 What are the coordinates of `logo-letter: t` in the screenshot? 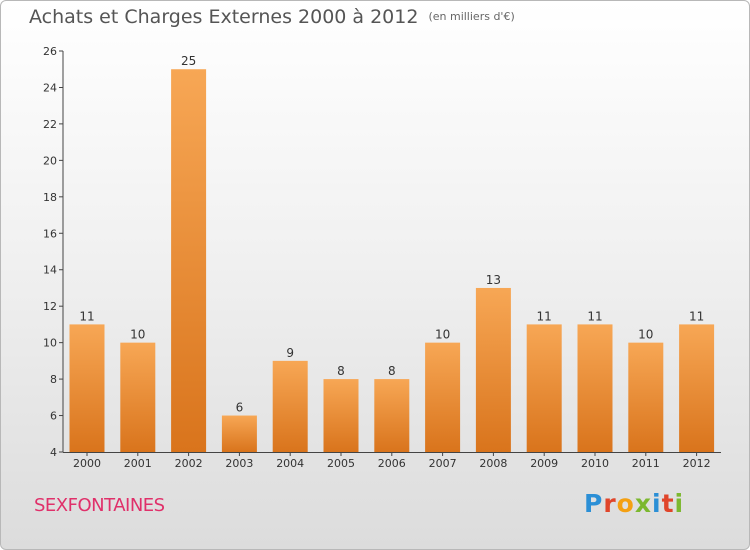 It's located at (668, 503).